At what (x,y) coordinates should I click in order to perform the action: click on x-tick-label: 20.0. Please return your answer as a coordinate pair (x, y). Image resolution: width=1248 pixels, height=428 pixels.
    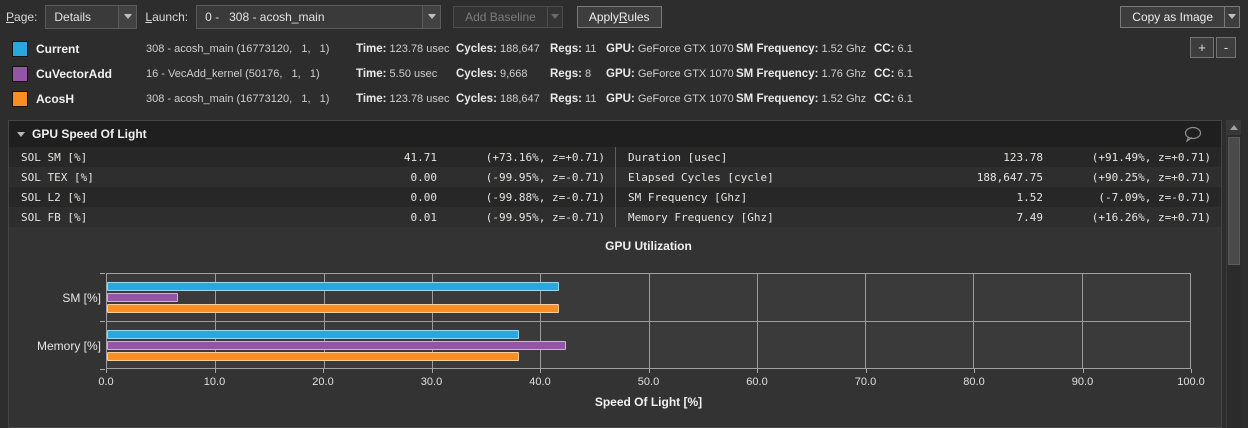
    Looking at the image, I should click on (323, 382).